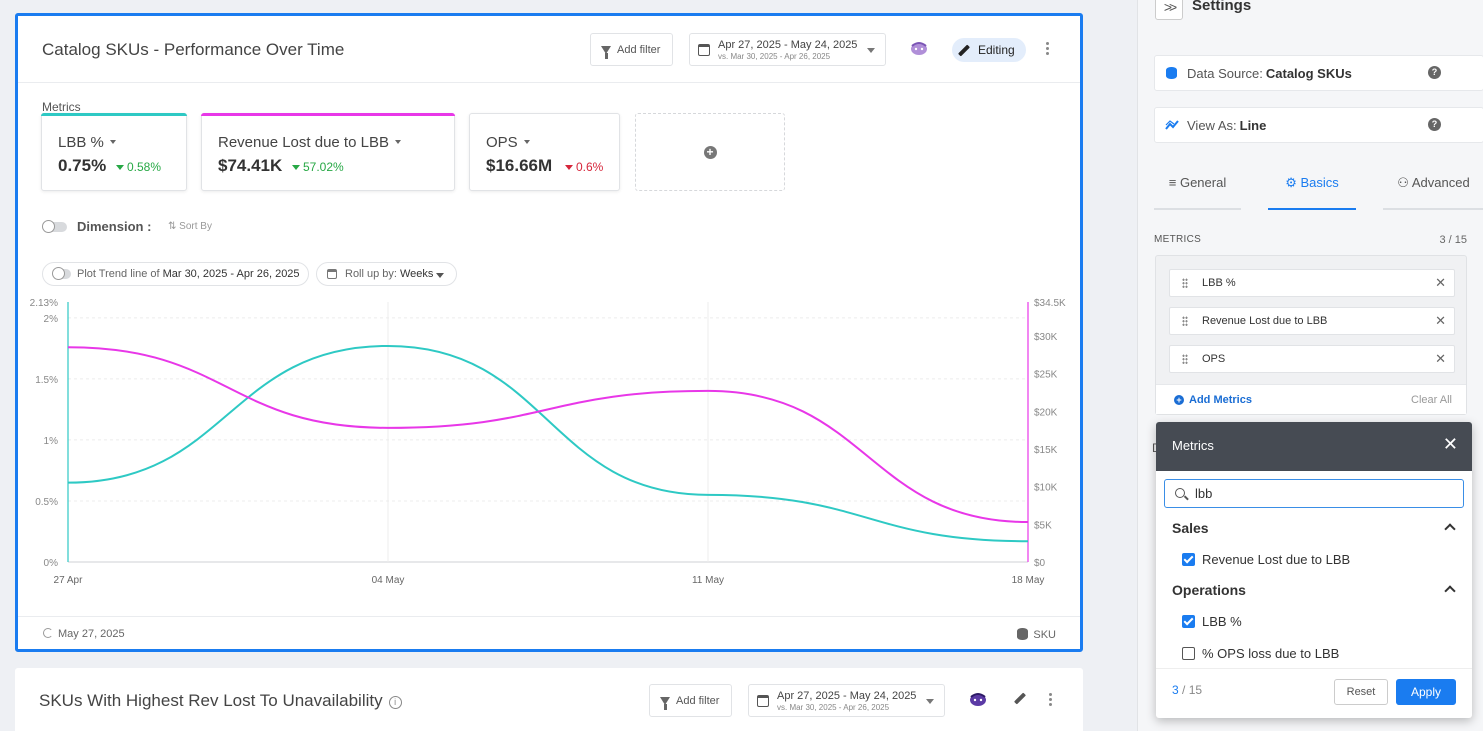  Describe the element at coordinates (1276, 559) in the screenshot. I see `option-label: Revenue Lost due to LBB` at that location.